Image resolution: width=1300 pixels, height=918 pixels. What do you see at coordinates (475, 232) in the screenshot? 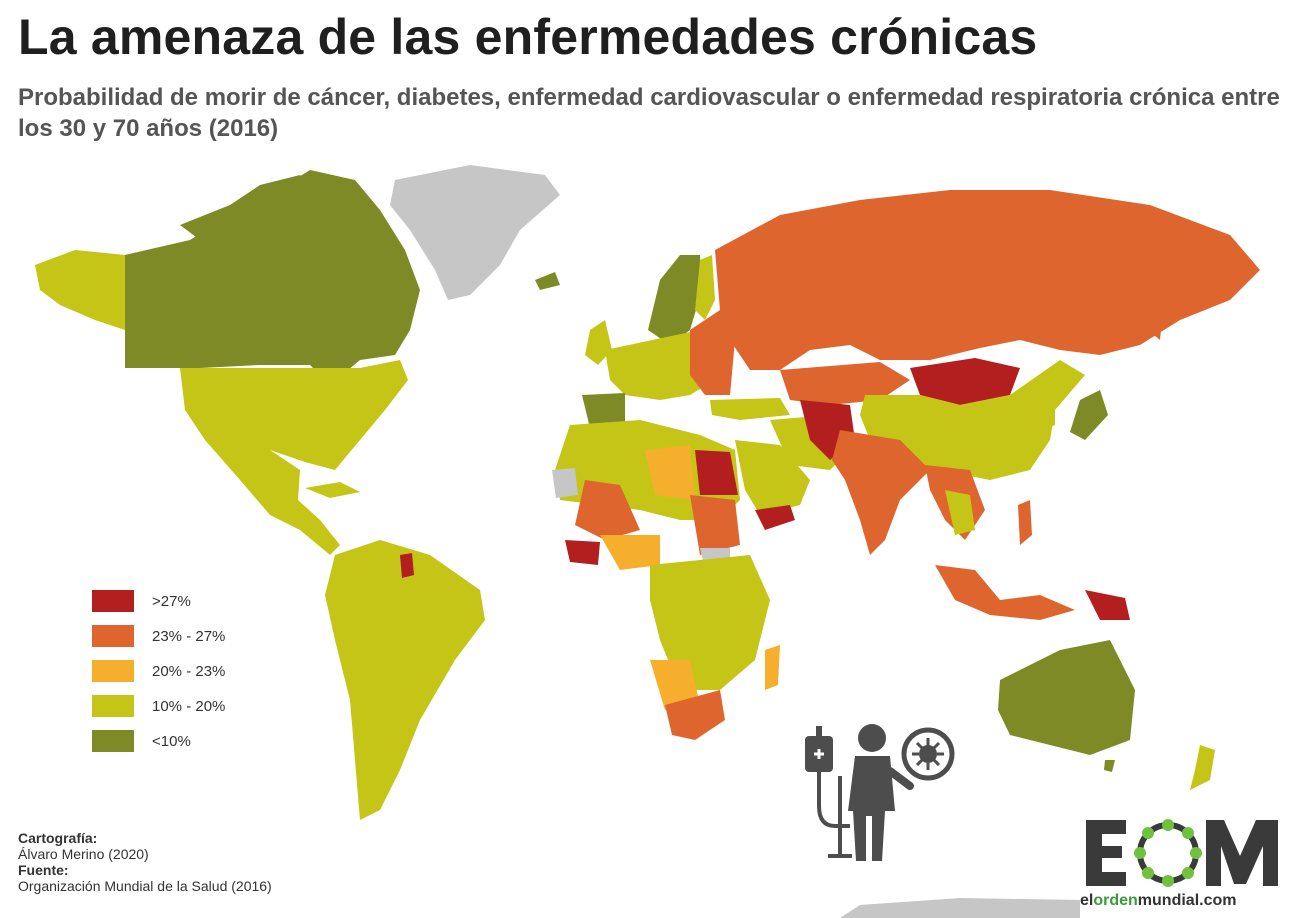
I see `region-greenland` at bounding box center [475, 232].